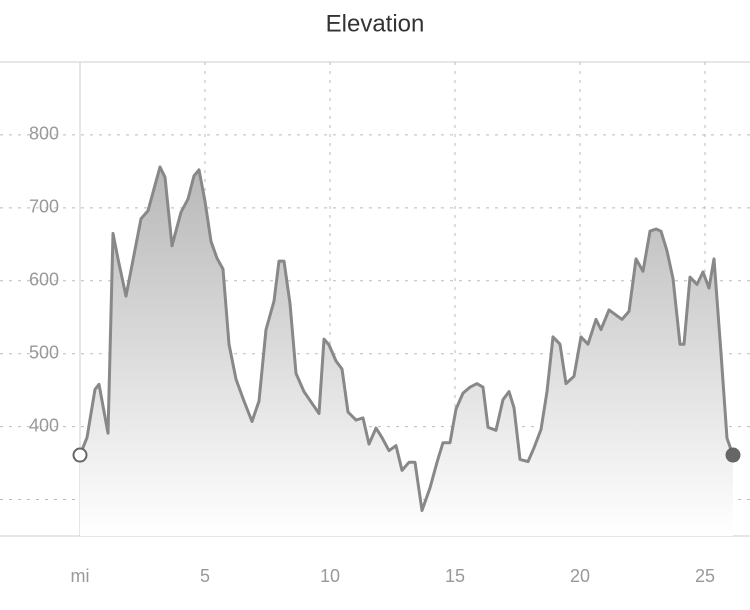 This screenshot has width=750, height=610. Describe the element at coordinates (80, 455) in the screenshot. I see `start-marker` at that location.